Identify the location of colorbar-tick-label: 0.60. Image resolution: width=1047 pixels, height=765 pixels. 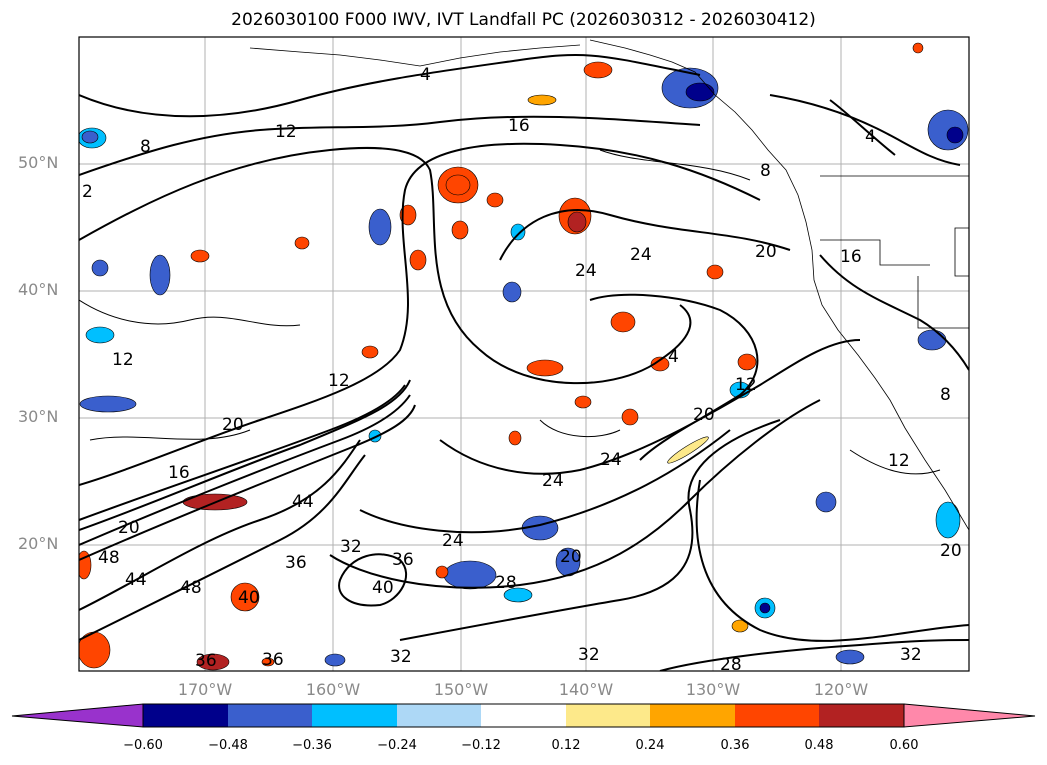
(904, 745).